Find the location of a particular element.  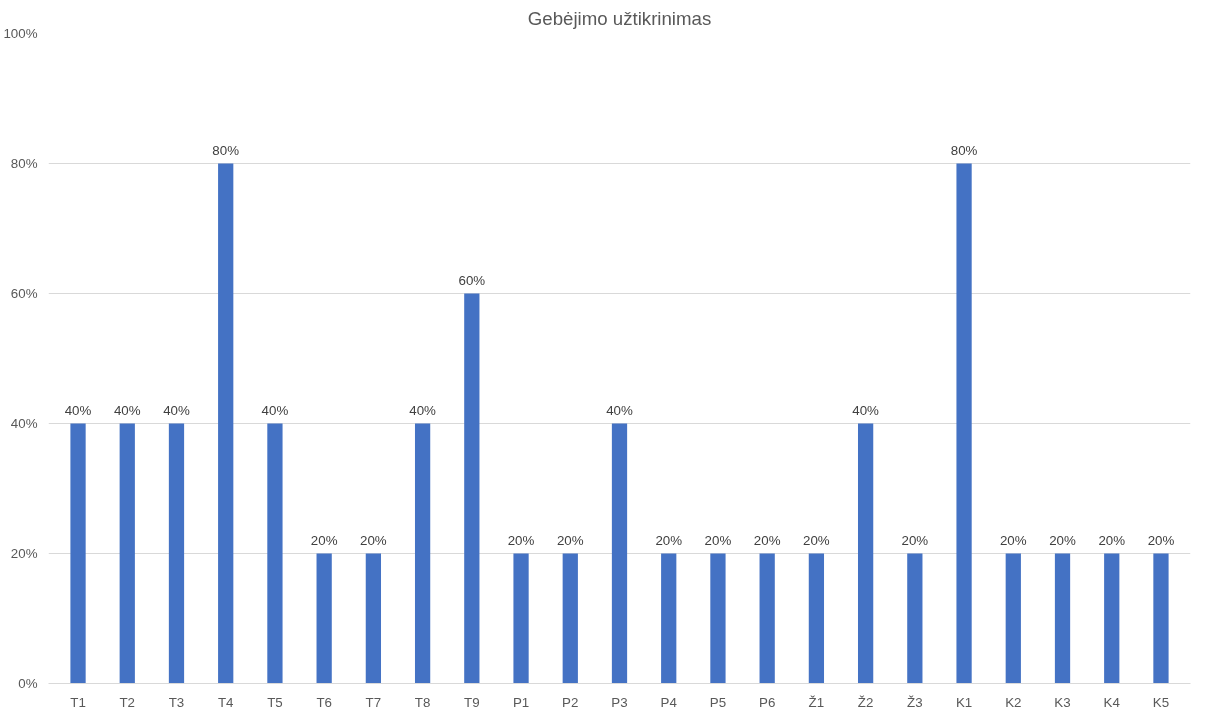

x-tick-label: P3 is located at coordinates (619, 702).